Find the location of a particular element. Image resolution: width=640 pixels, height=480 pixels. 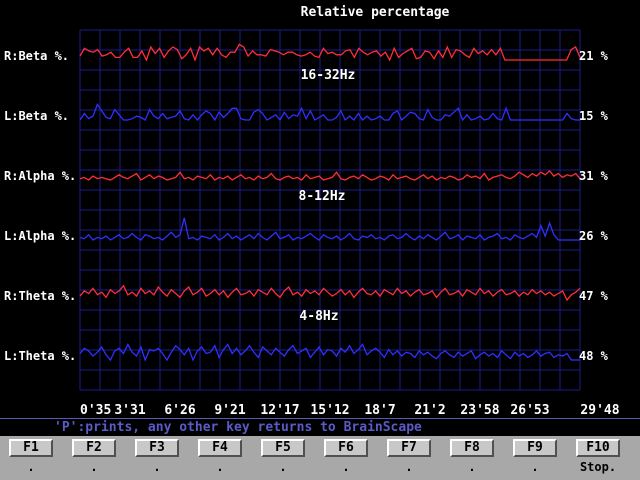

x-tick-label: 15'12 is located at coordinates (329, 410).